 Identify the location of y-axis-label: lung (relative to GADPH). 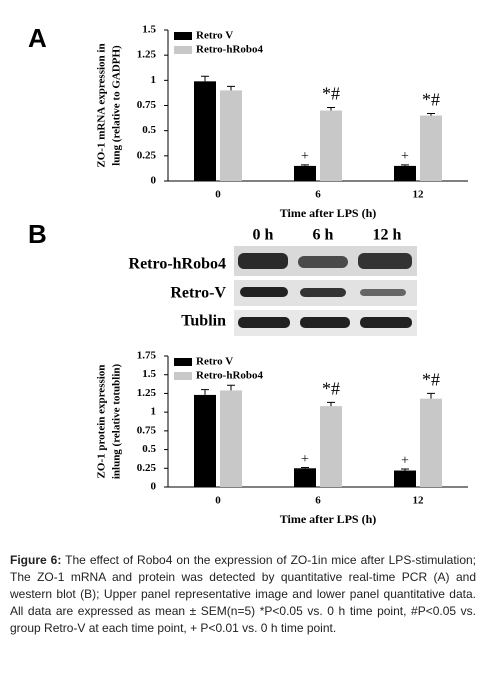
(117, 105).